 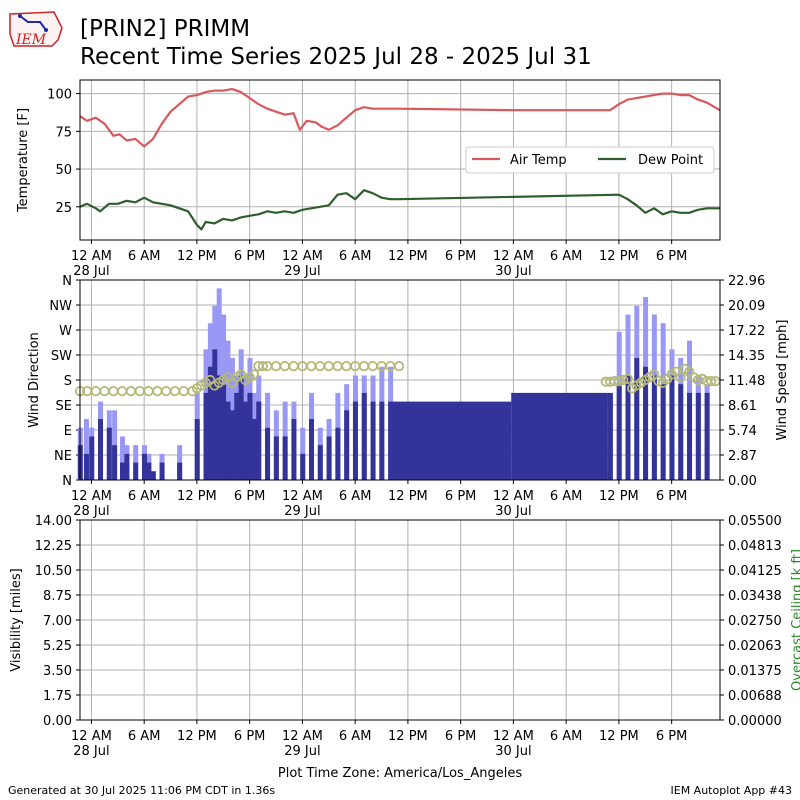 What do you see at coordinates (91, 511) in the screenshot?
I see `wind-xtick-date: 28 Jul` at bounding box center [91, 511].